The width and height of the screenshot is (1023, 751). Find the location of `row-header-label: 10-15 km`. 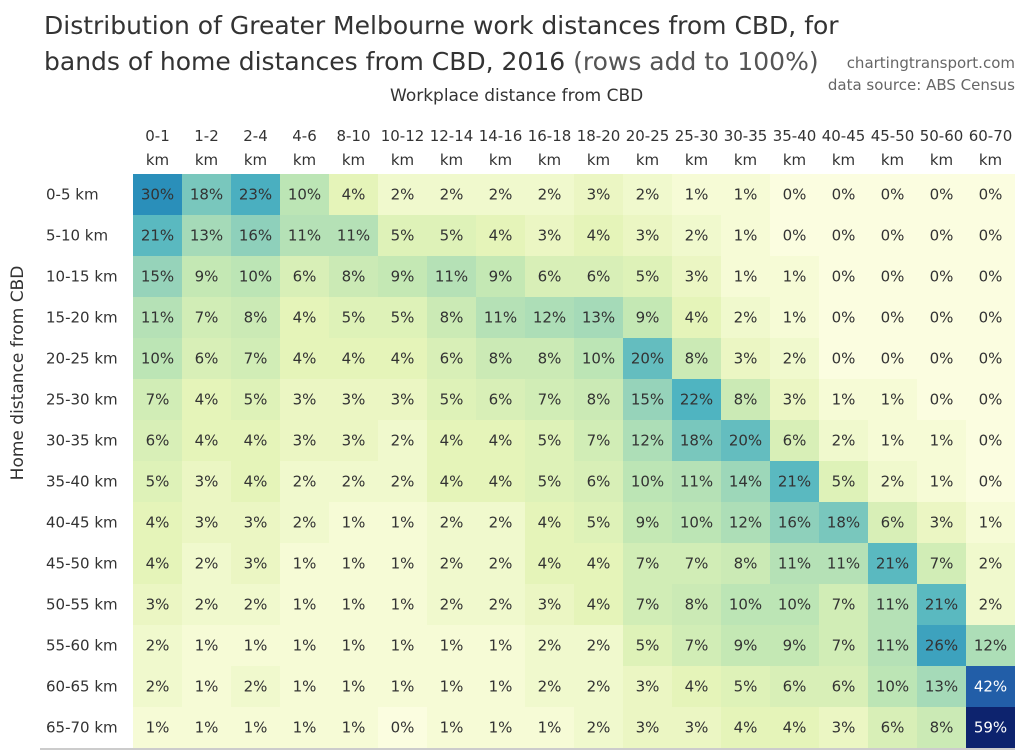

row-header-label: 10-15 km is located at coordinates (82, 277).